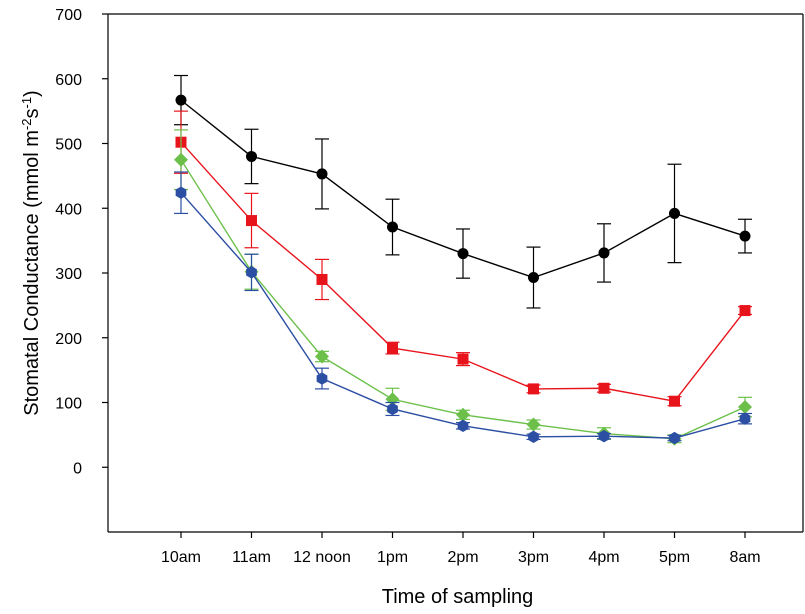 Image resolution: width=805 pixels, height=614 pixels. I want to click on x-tick-label: 11am, so click(251, 557).